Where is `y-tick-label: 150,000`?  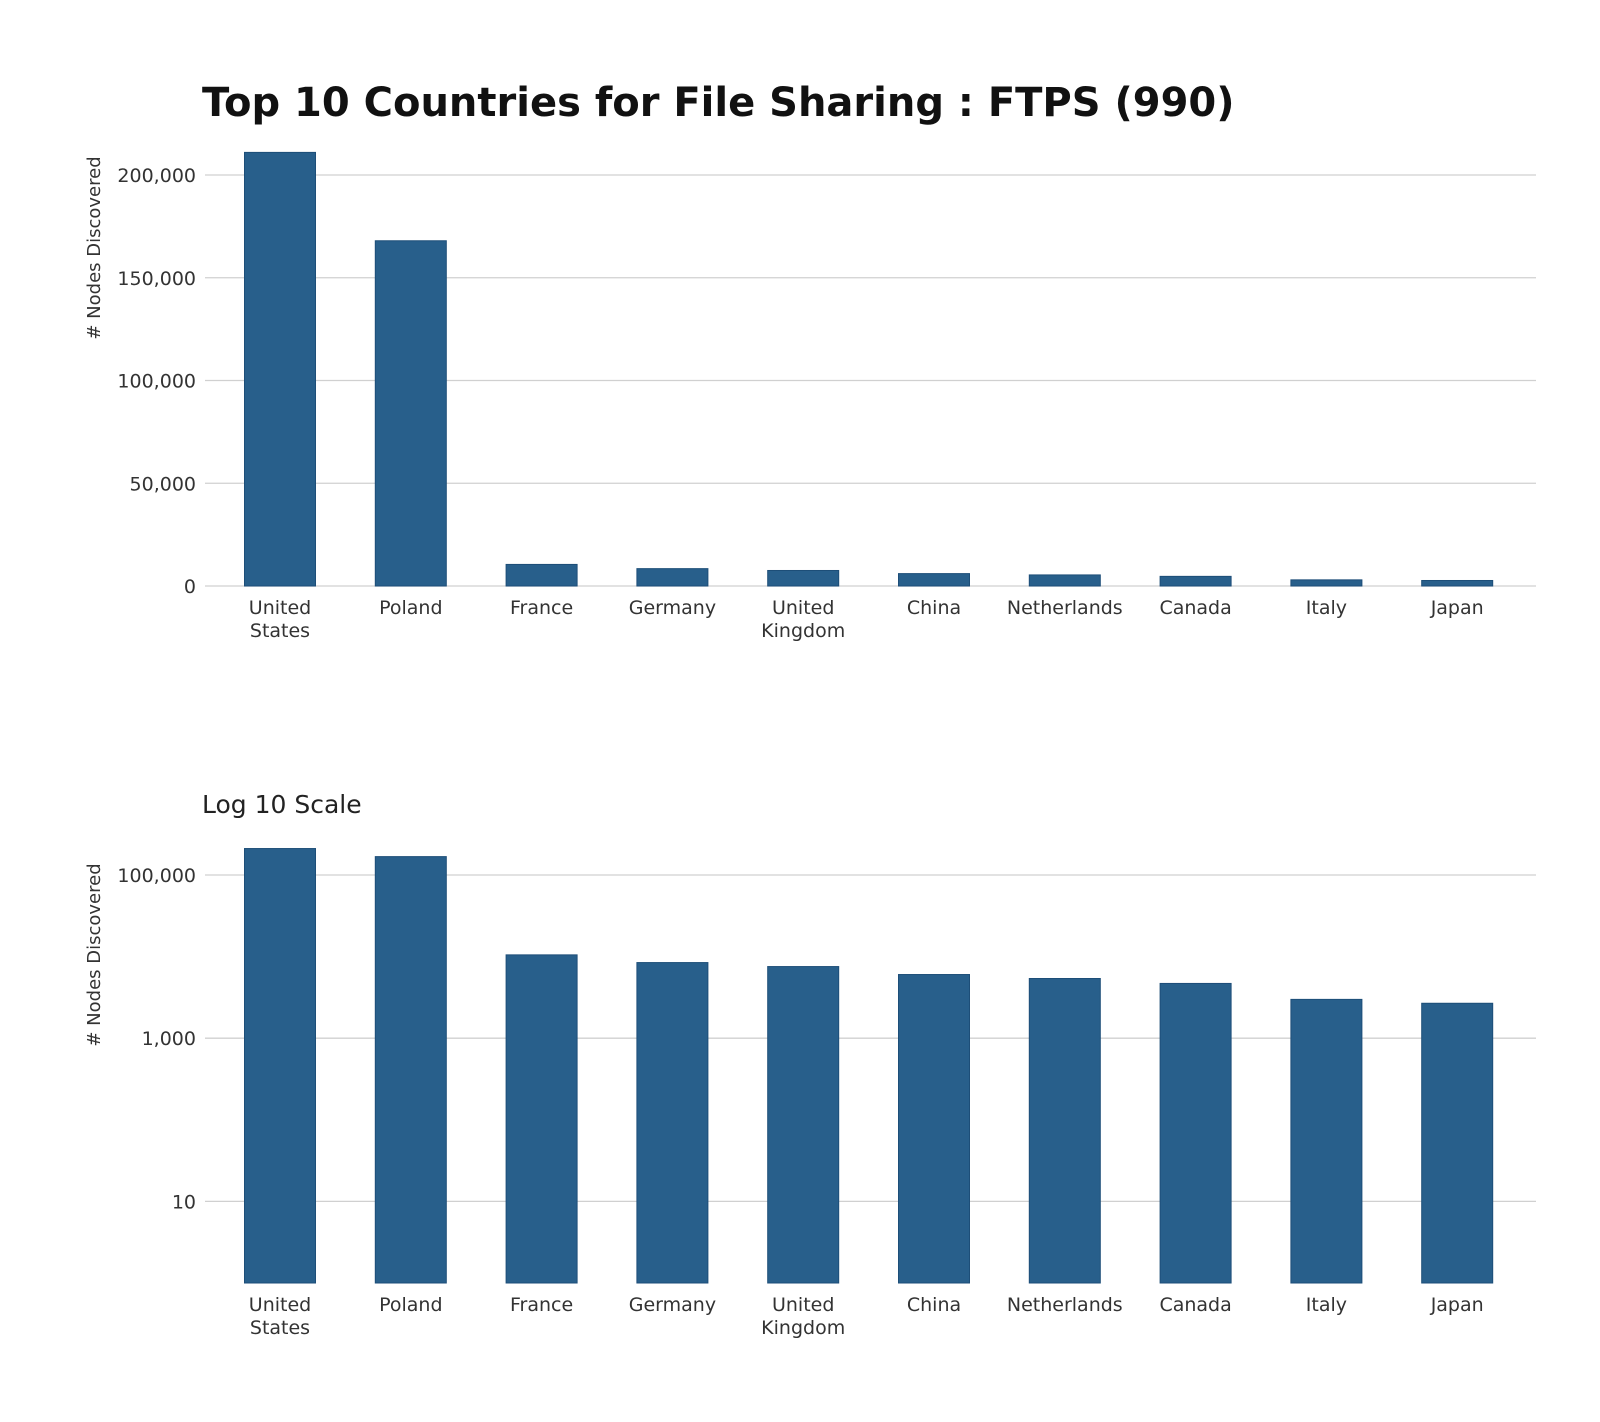
y-tick-label: 150,000 is located at coordinates (156, 279).